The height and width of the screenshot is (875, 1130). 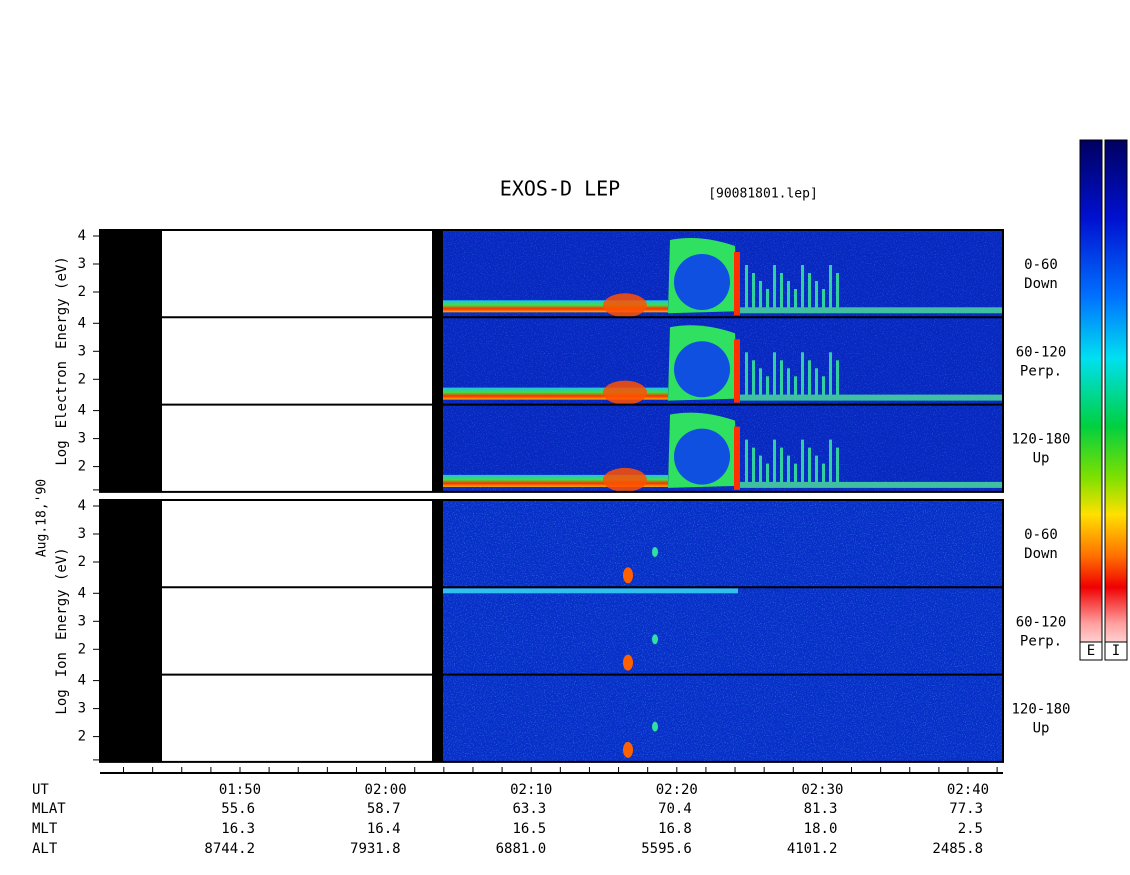 I want to click on y-axis-label: Log Electron Energy (eV), so click(x=62, y=360).